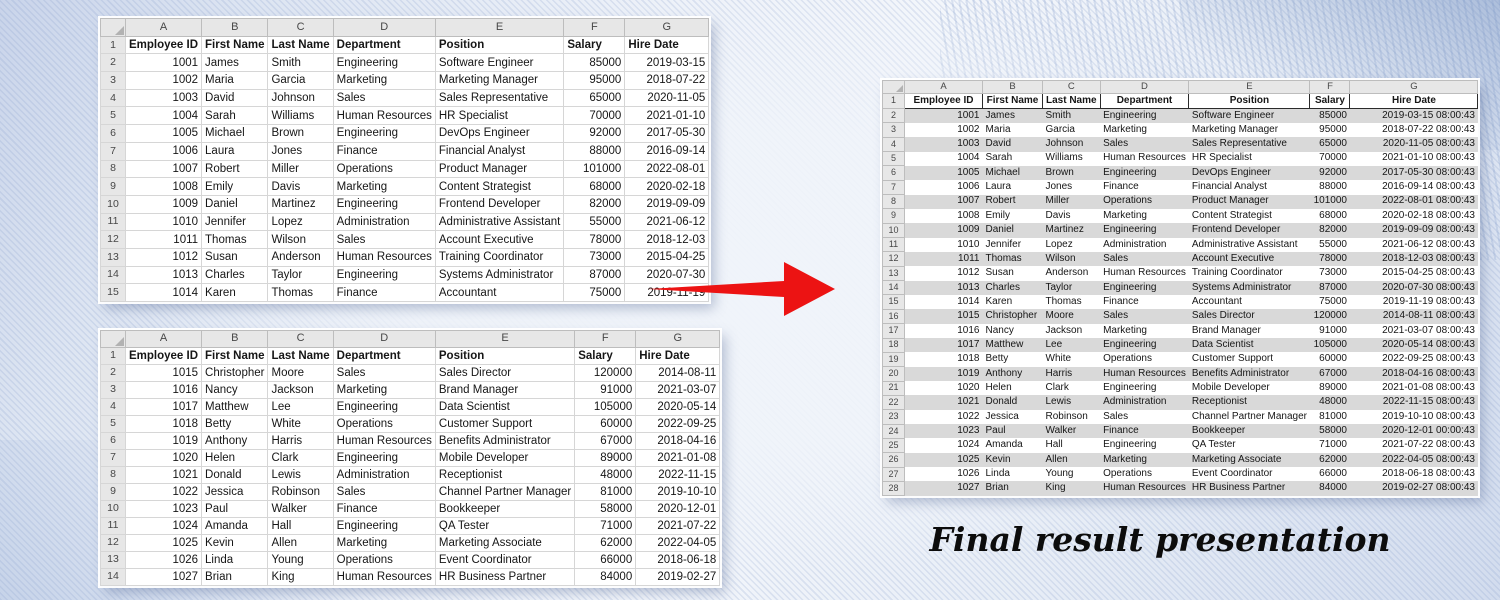 The height and width of the screenshot is (600, 1500). Describe the element at coordinates (943, 259) in the screenshot. I see `cell: 1011` at that location.